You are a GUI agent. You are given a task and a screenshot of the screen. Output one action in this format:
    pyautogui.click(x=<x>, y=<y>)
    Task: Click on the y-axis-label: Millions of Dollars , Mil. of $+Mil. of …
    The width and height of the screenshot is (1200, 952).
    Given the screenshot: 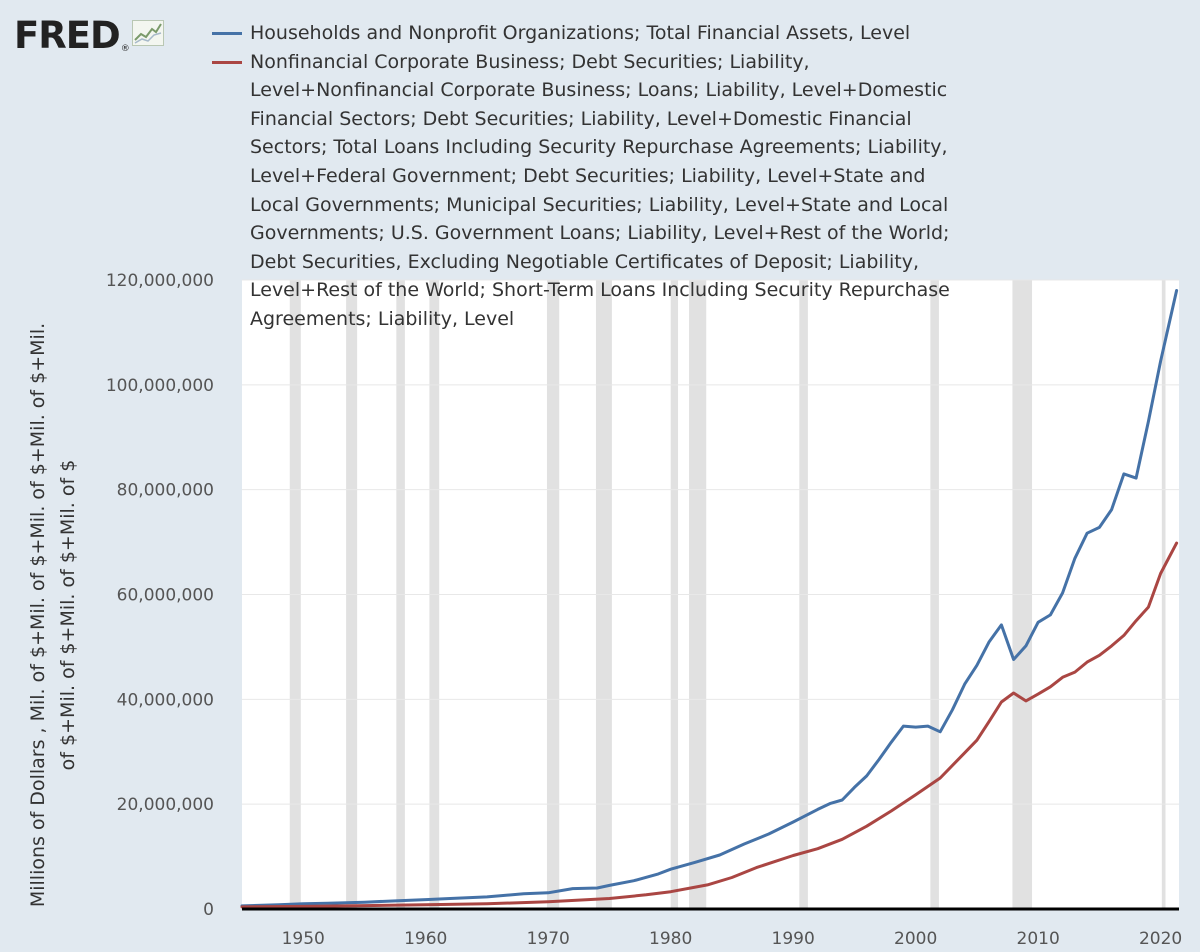 What is the action you would take?
    pyautogui.click(x=53, y=615)
    